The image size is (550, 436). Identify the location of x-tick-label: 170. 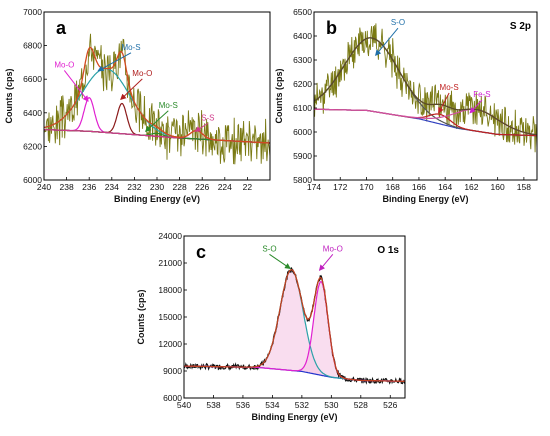
(366, 187).